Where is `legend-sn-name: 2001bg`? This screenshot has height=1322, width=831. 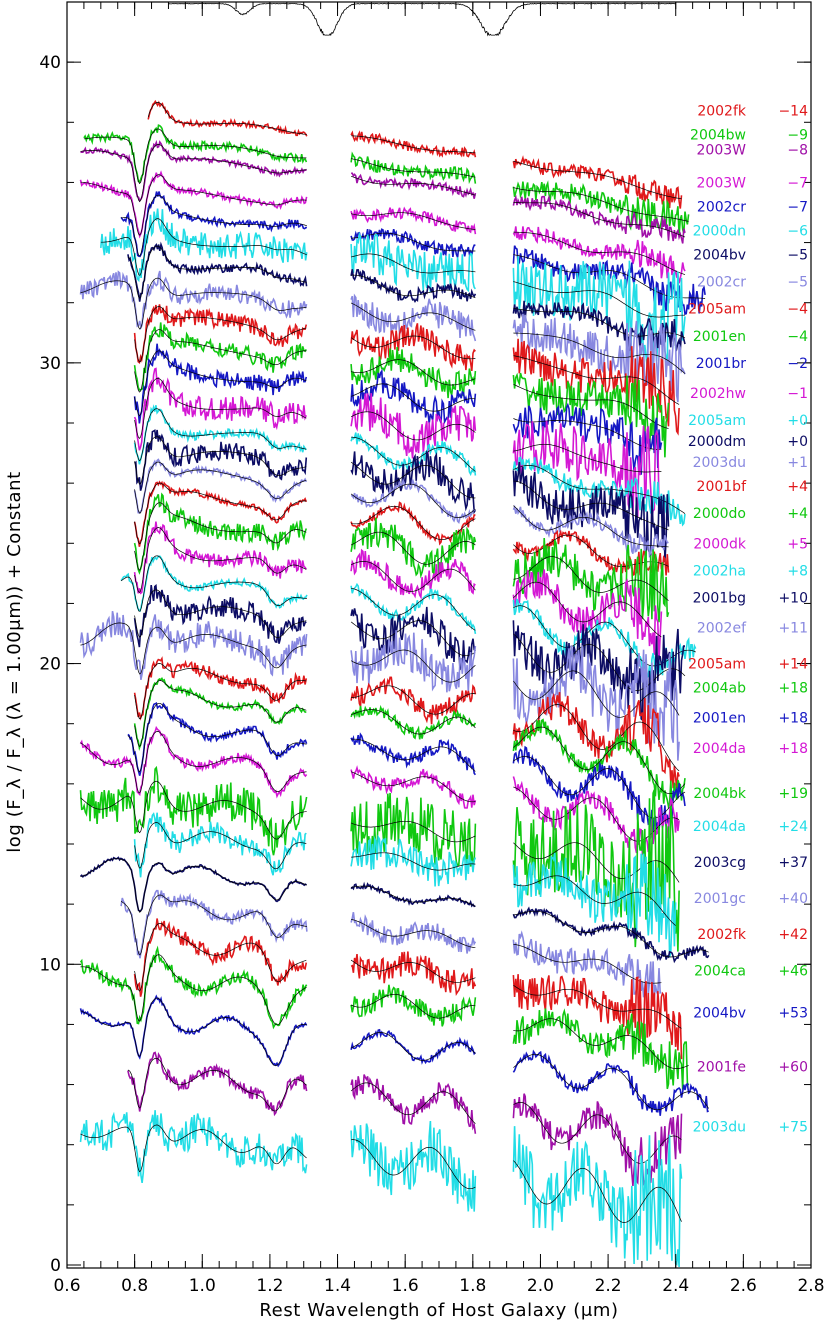
legend-sn-name: 2001bg is located at coordinates (719, 598).